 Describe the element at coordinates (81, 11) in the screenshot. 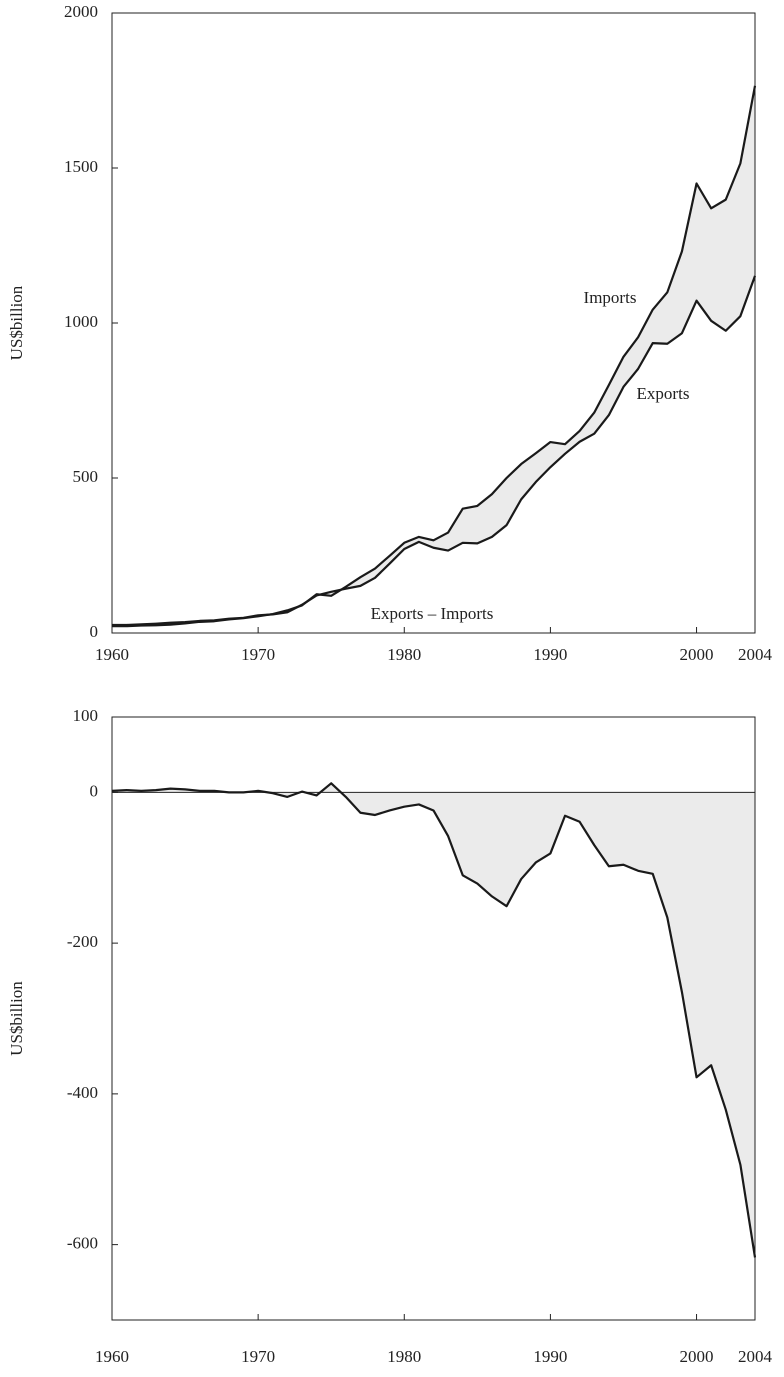

I see `y-tick-label: 2000` at that location.